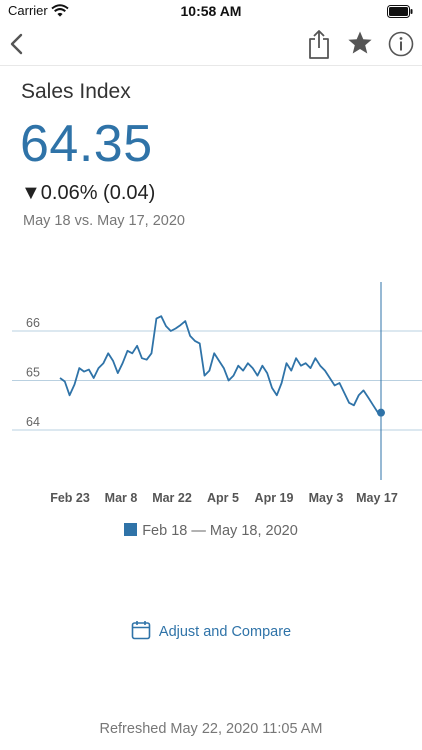 The image size is (422, 750). I want to click on nav-bar, so click(211, 45).